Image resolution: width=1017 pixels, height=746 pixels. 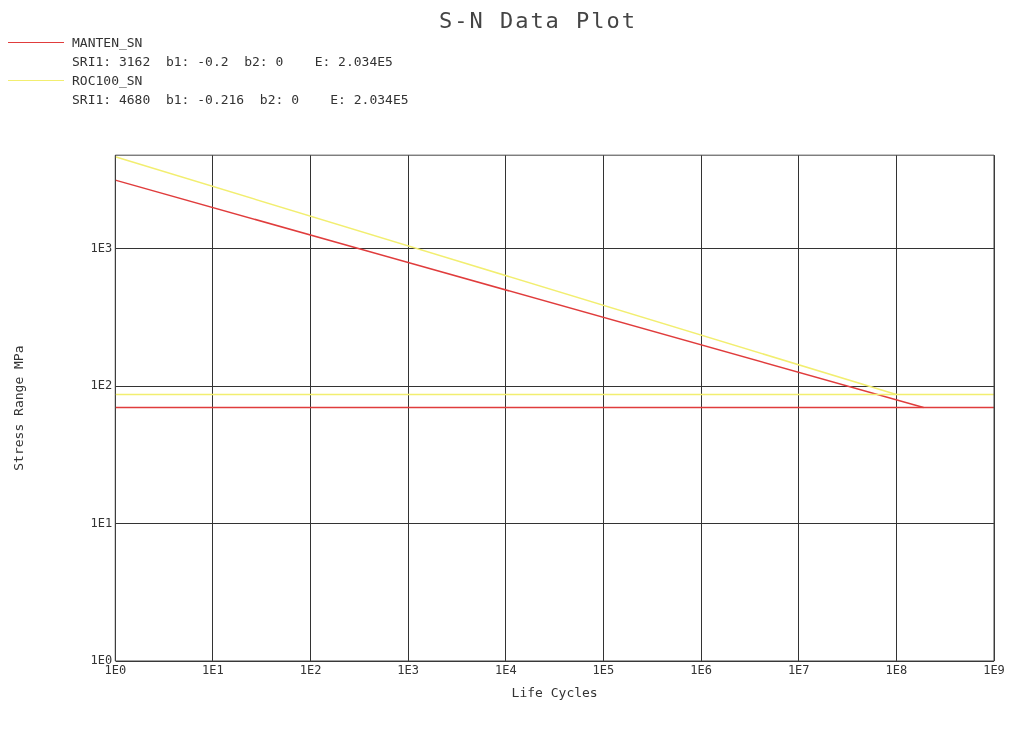 I want to click on text: SRI1: 3162 b1: -0.2 b2: 0 E: 2.034E5, so click(x=232, y=62).